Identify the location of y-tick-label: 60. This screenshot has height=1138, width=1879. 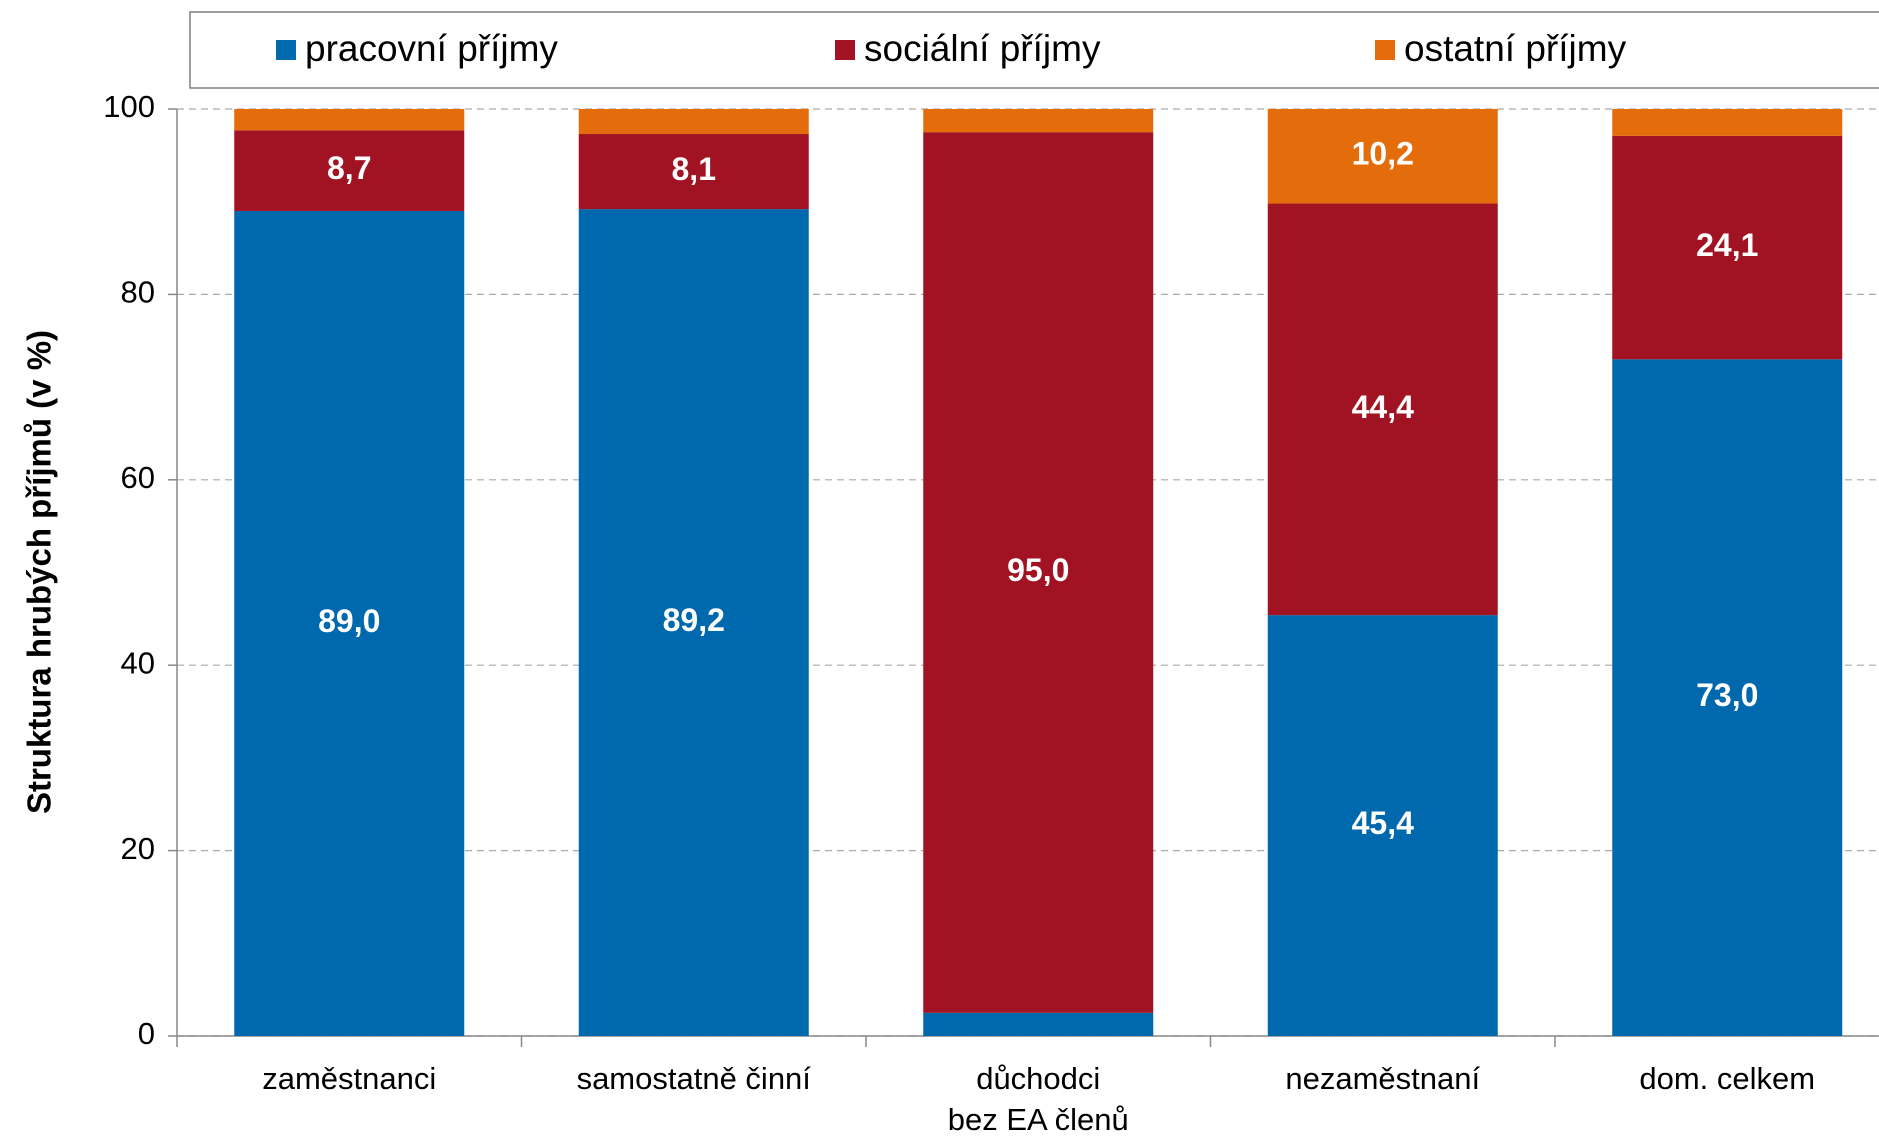
(138, 477).